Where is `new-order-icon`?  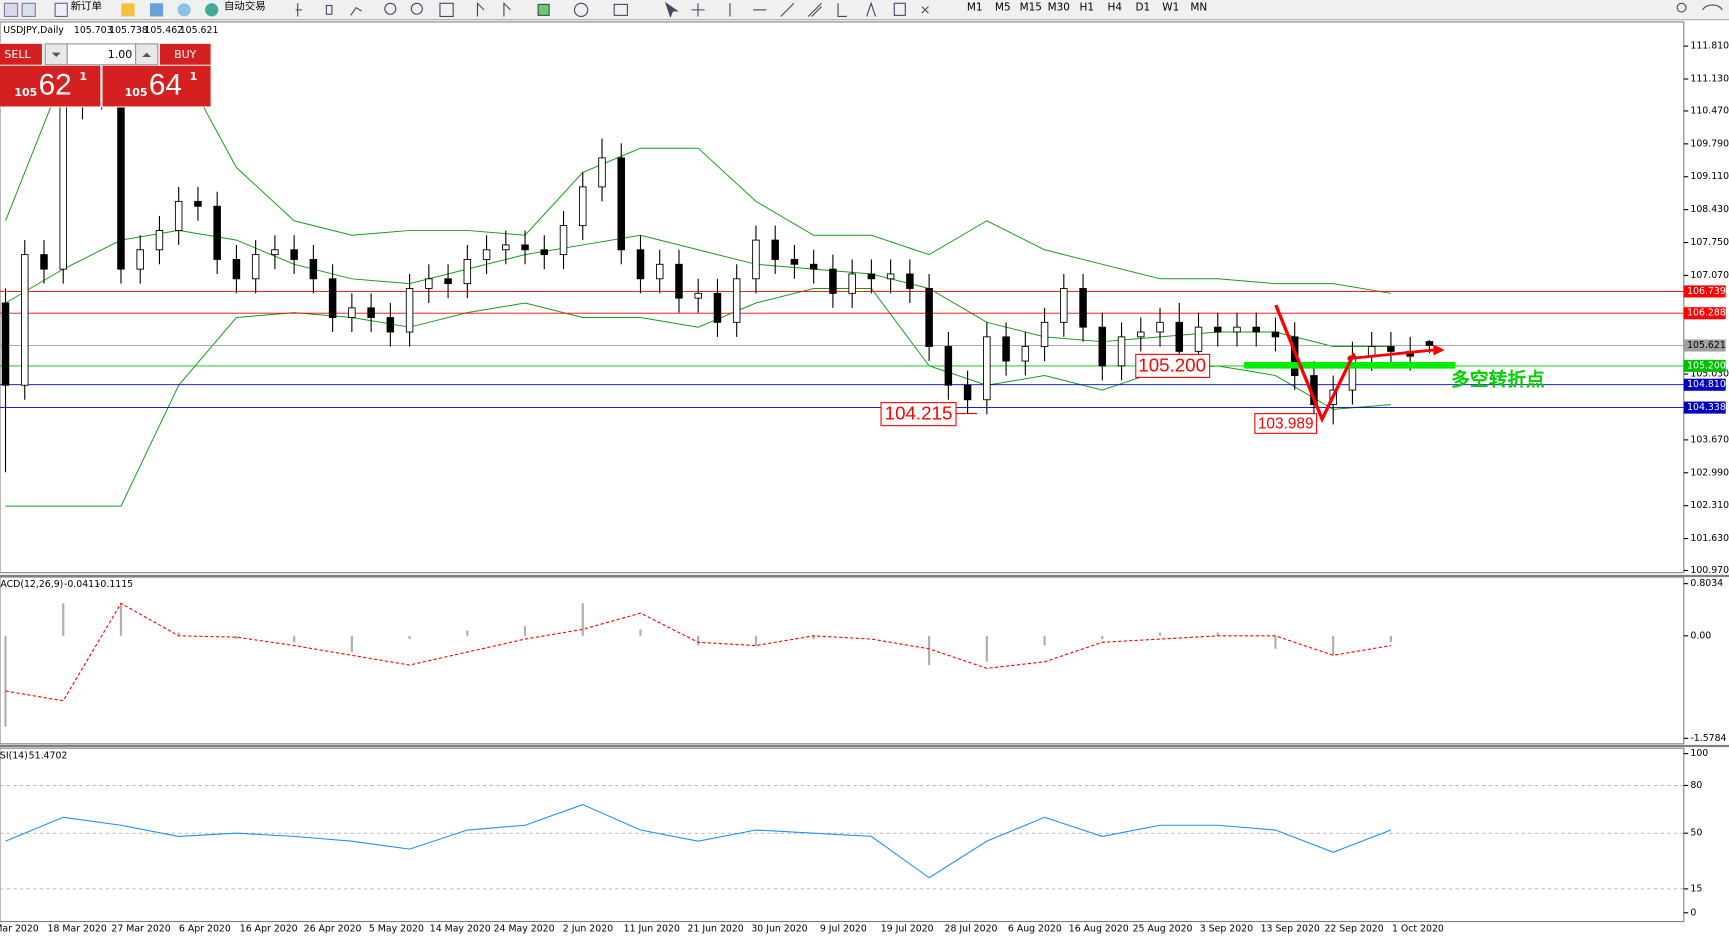
new-order-icon is located at coordinates (61, 10).